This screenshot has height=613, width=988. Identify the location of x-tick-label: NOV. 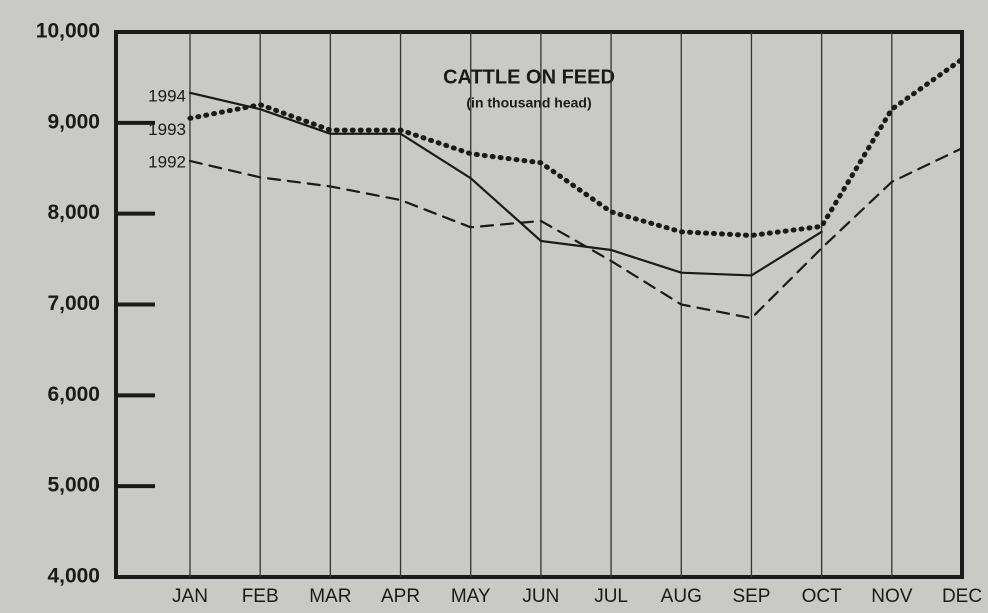
(892, 596).